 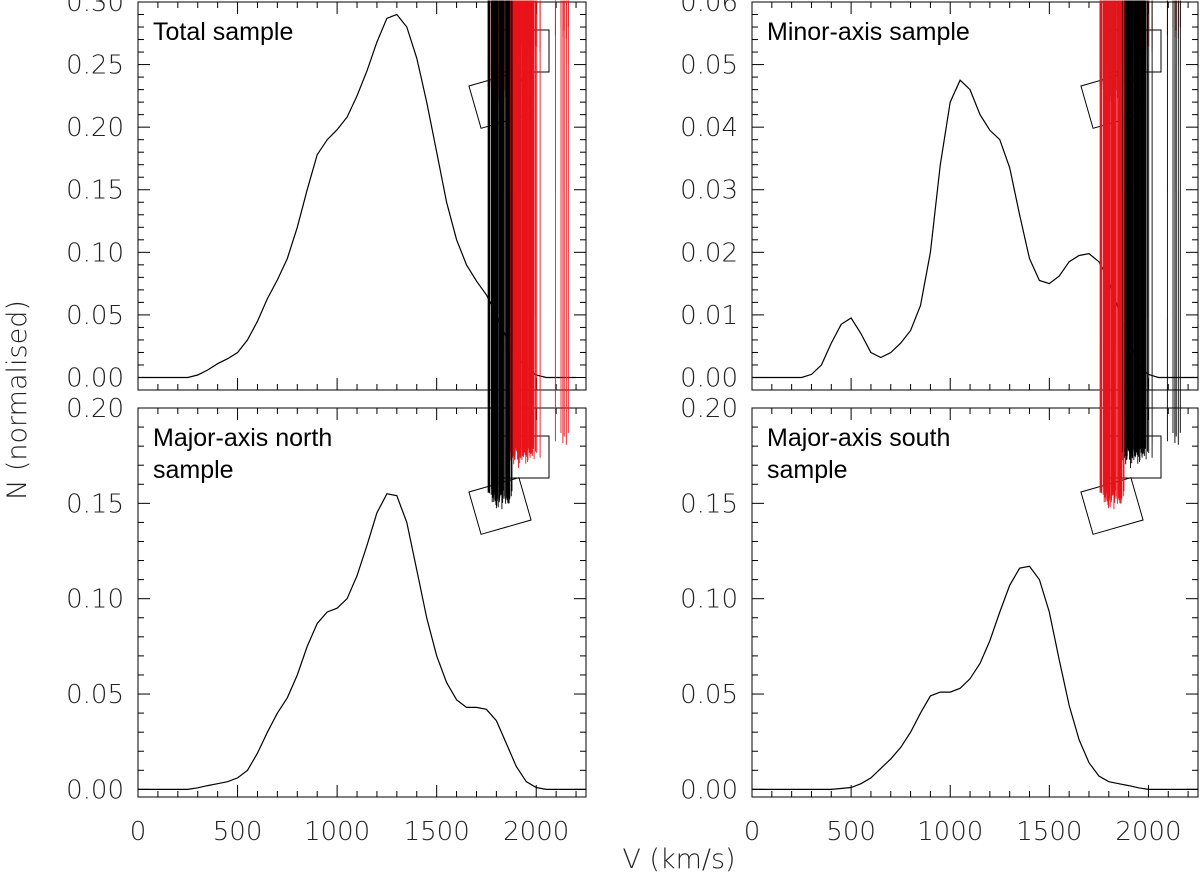 I want to click on y-tick-label: 0.01, so click(x=709, y=316).